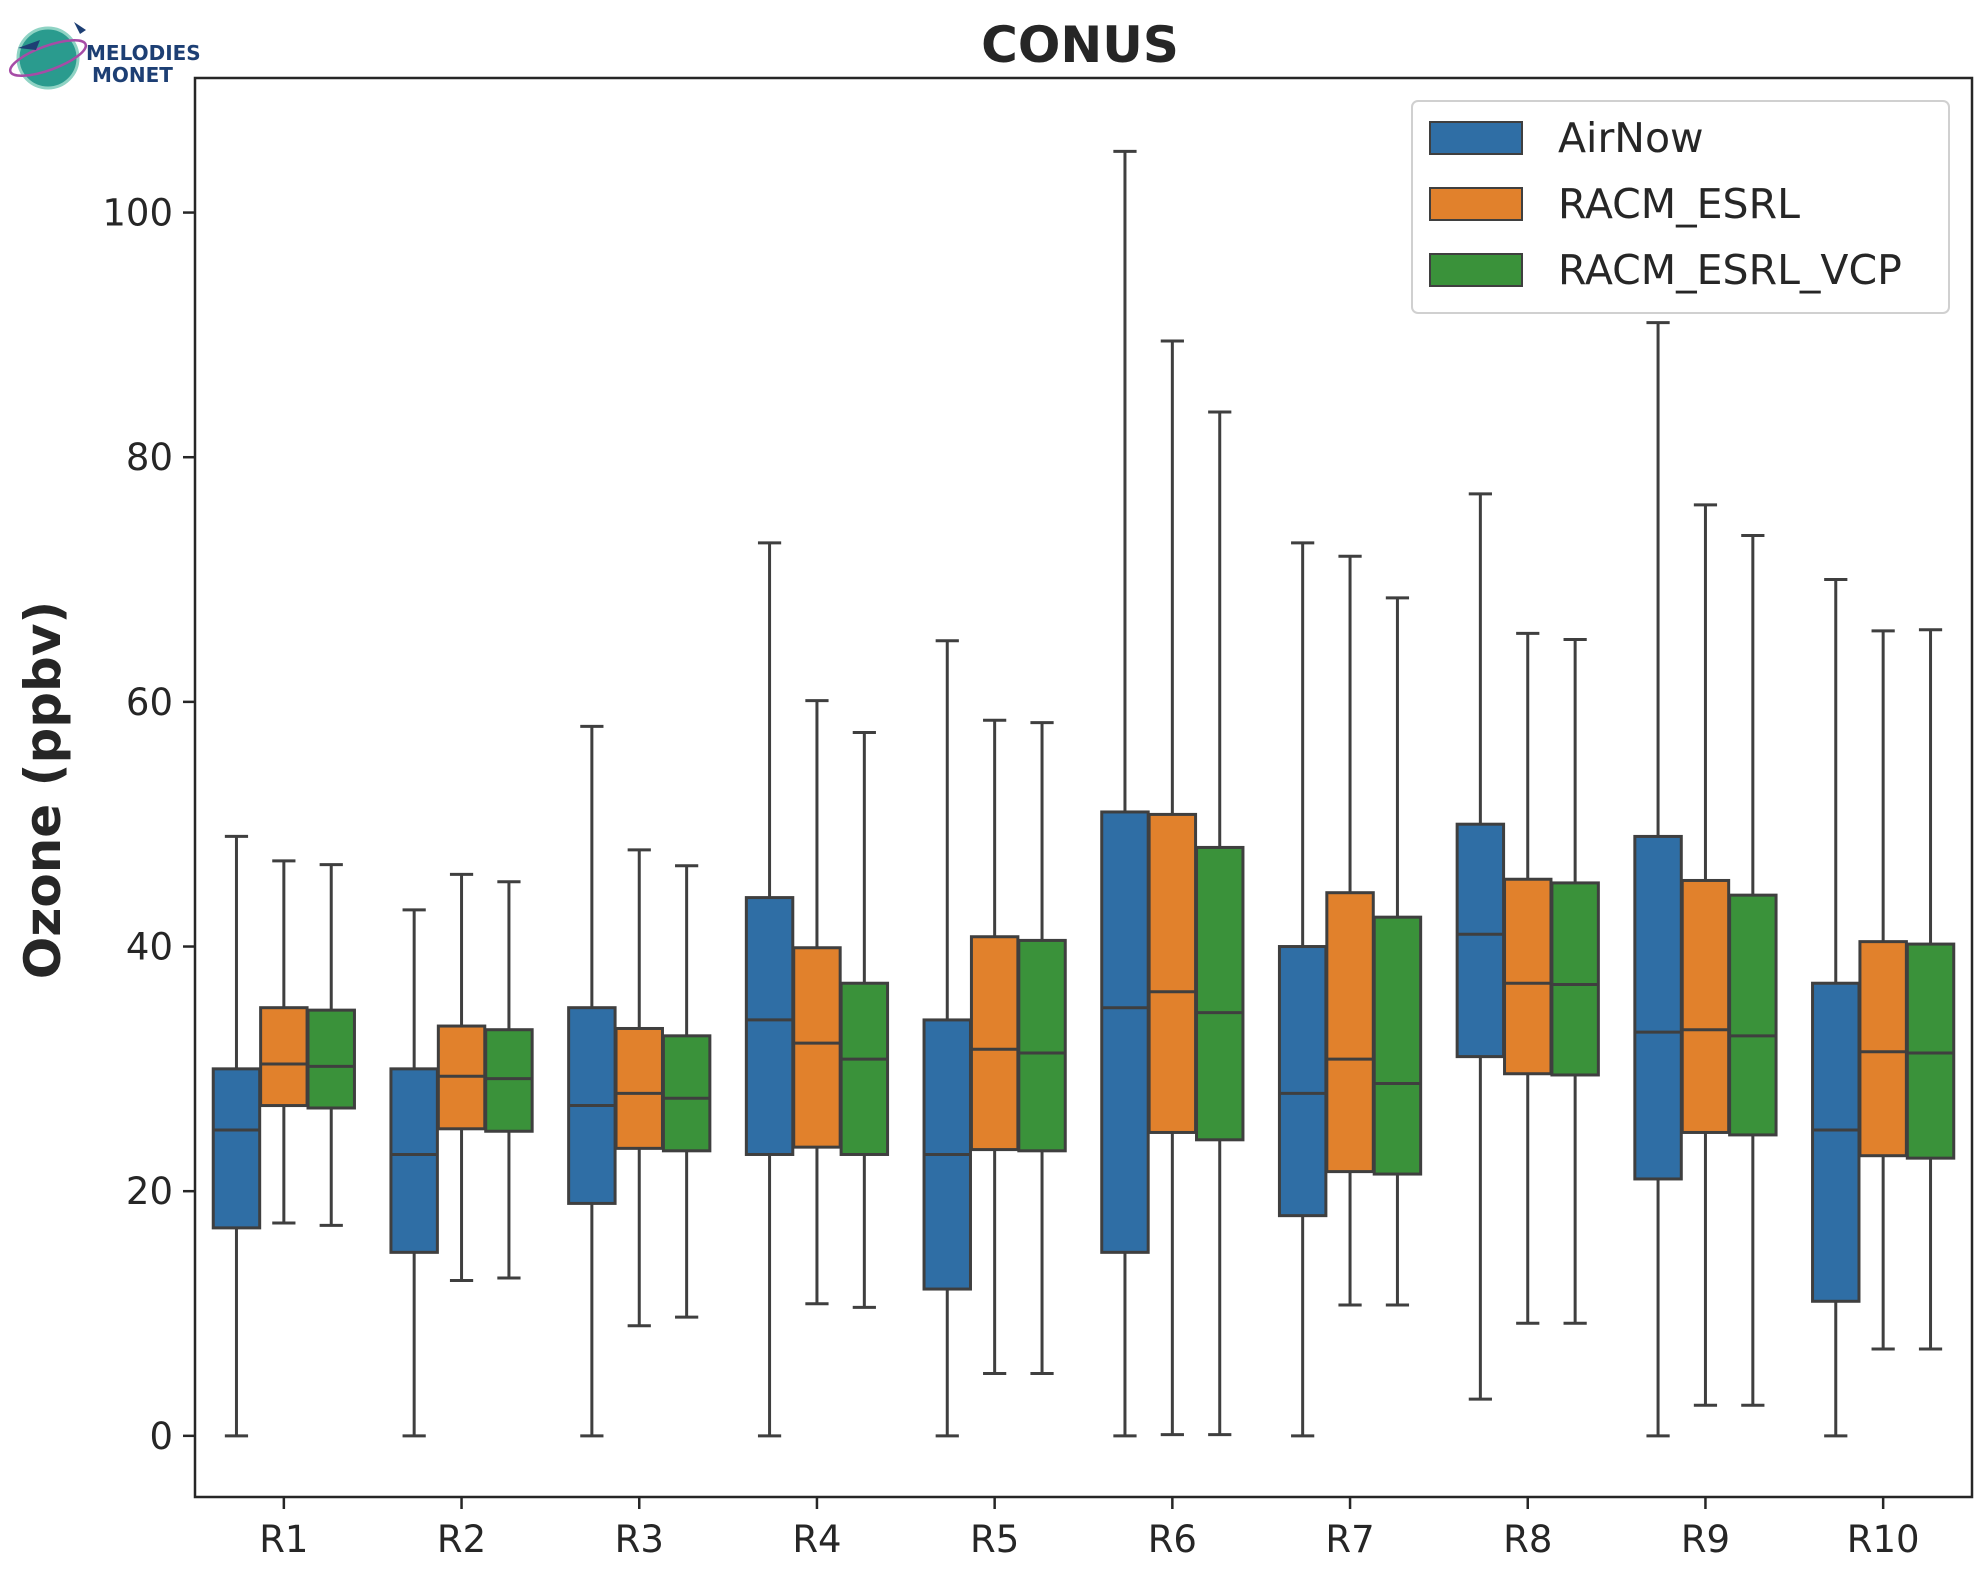 The width and height of the screenshot is (1980, 1582). I want to click on box-RACM_ESRL-R10, so click(1883, 990).